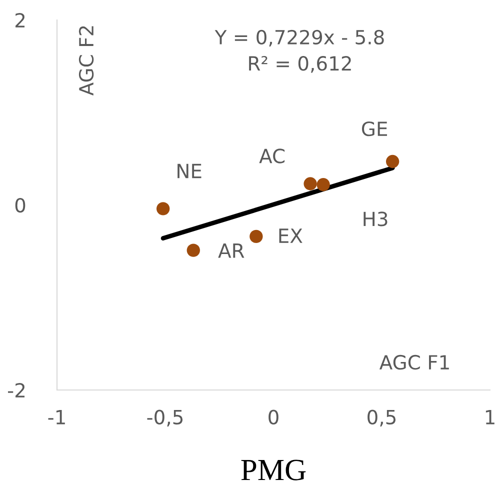  Describe the element at coordinates (376, 219) in the screenshot. I see `annotation: H3` at that location.